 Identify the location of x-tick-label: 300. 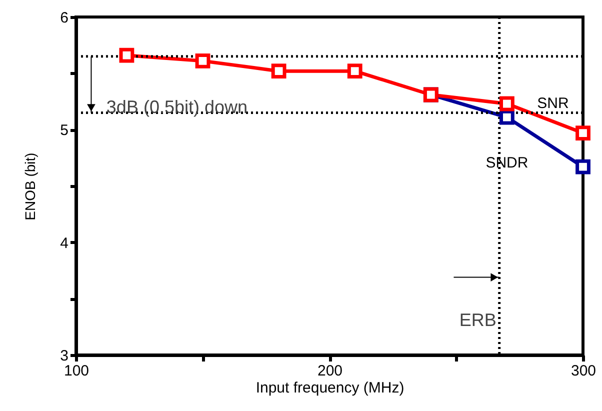
(583, 371).